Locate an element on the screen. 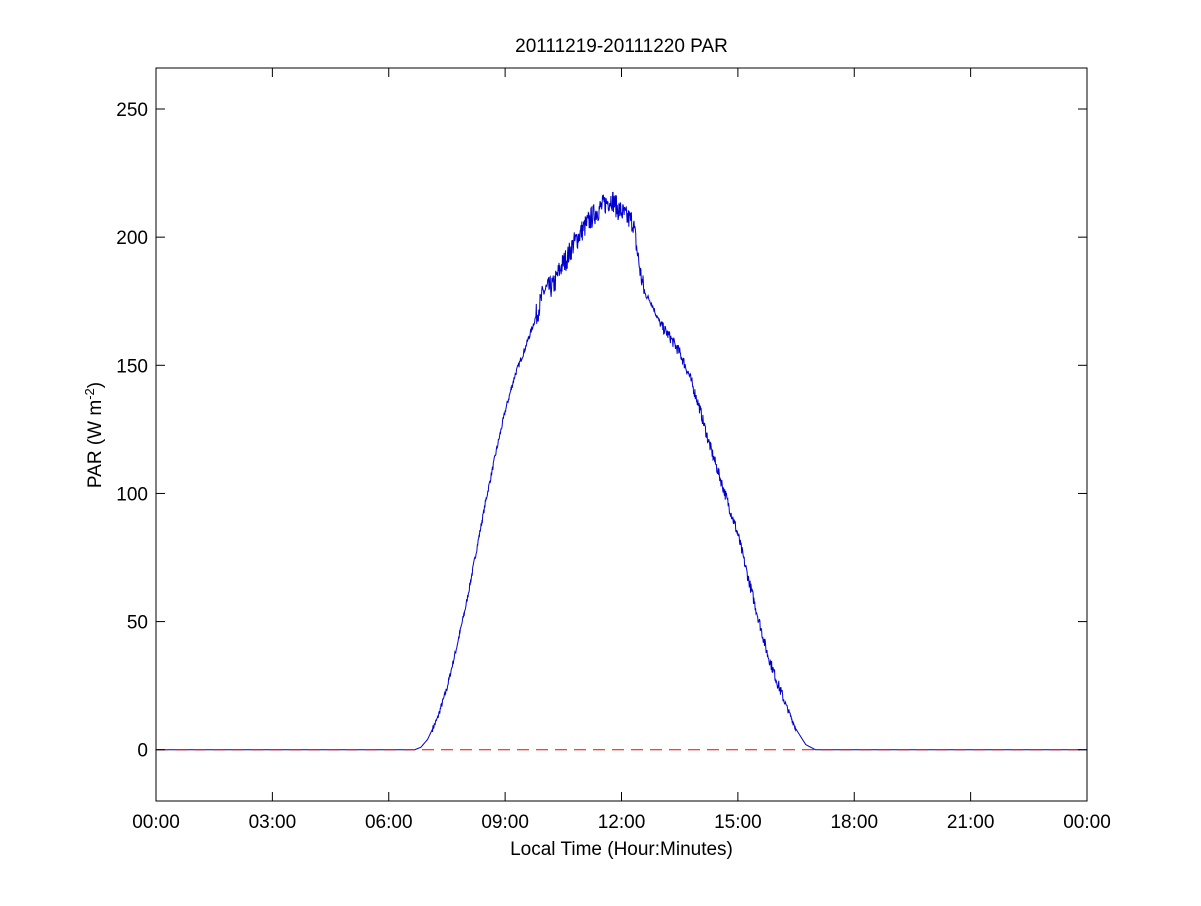  x-tick-label: 03:00 is located at coordinates (273, 822).